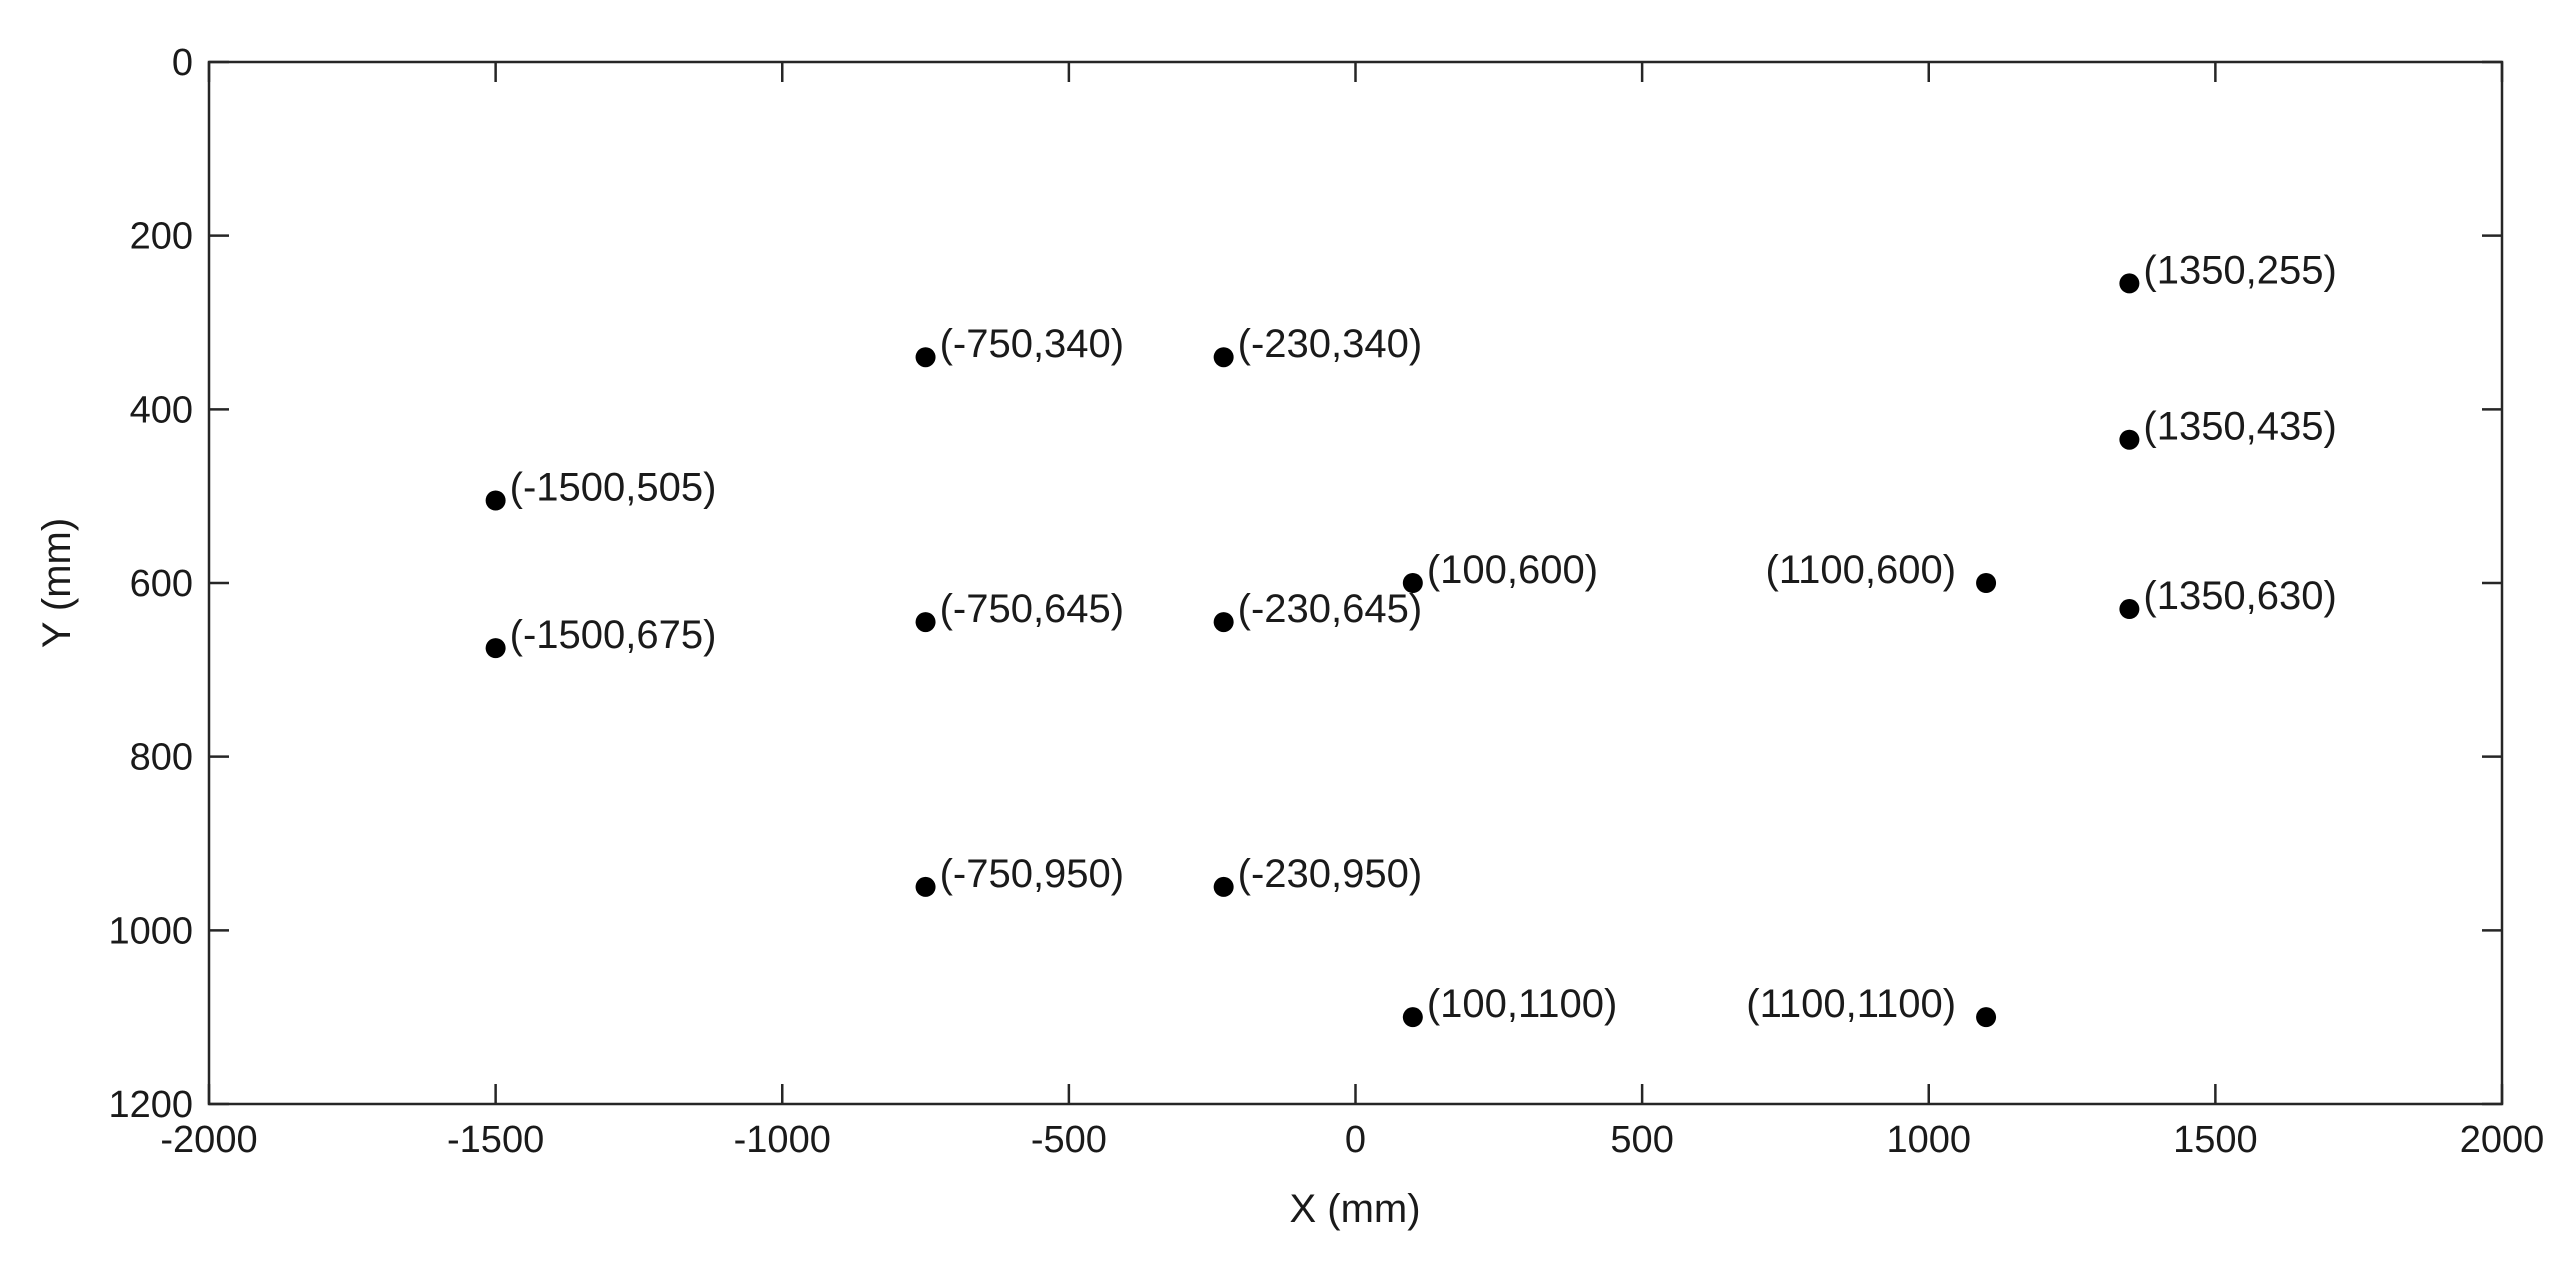 The image size is (2569, 1268). What do you see at coordinates (150, 931) in the screenshot?
I see `y-tick-label: 1000` at bounding box center [150, 931].